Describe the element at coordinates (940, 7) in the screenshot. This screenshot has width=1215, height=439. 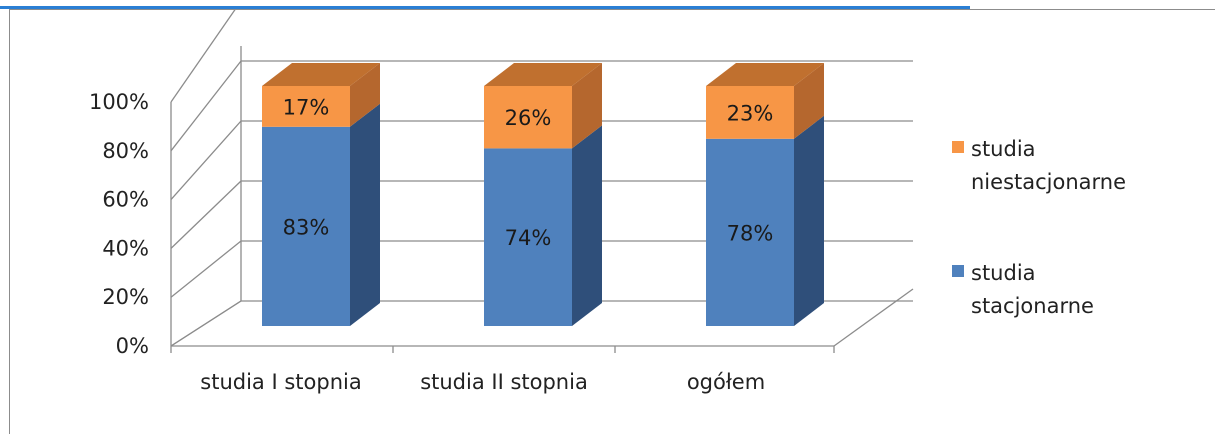
I see `heading-fragment-end` at that location.